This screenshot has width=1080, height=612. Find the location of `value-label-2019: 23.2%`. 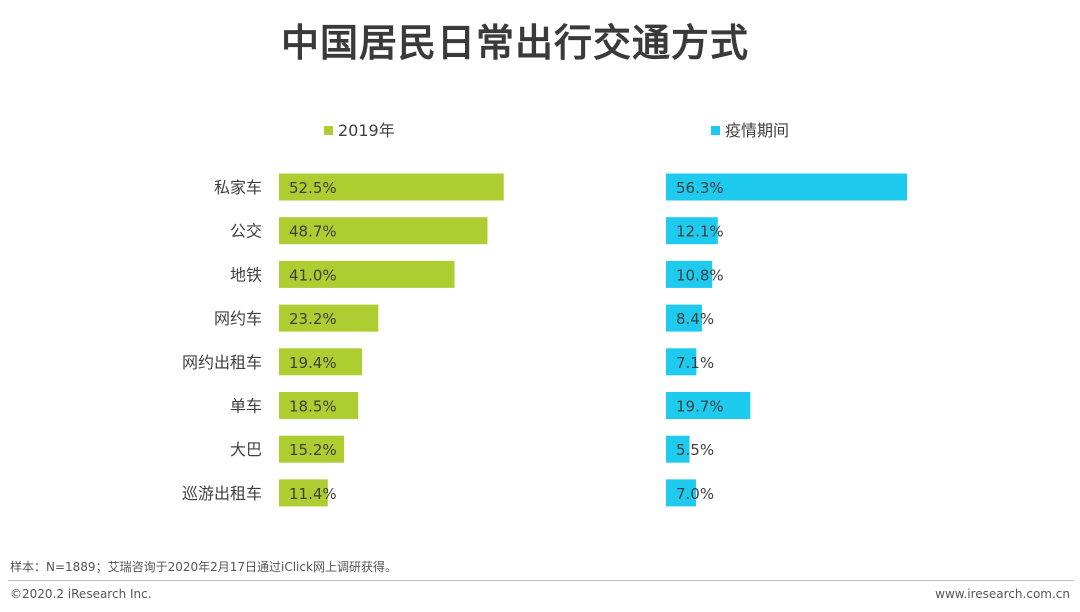

value-label-2019: 23.2% is located at coordinates (313, 319).